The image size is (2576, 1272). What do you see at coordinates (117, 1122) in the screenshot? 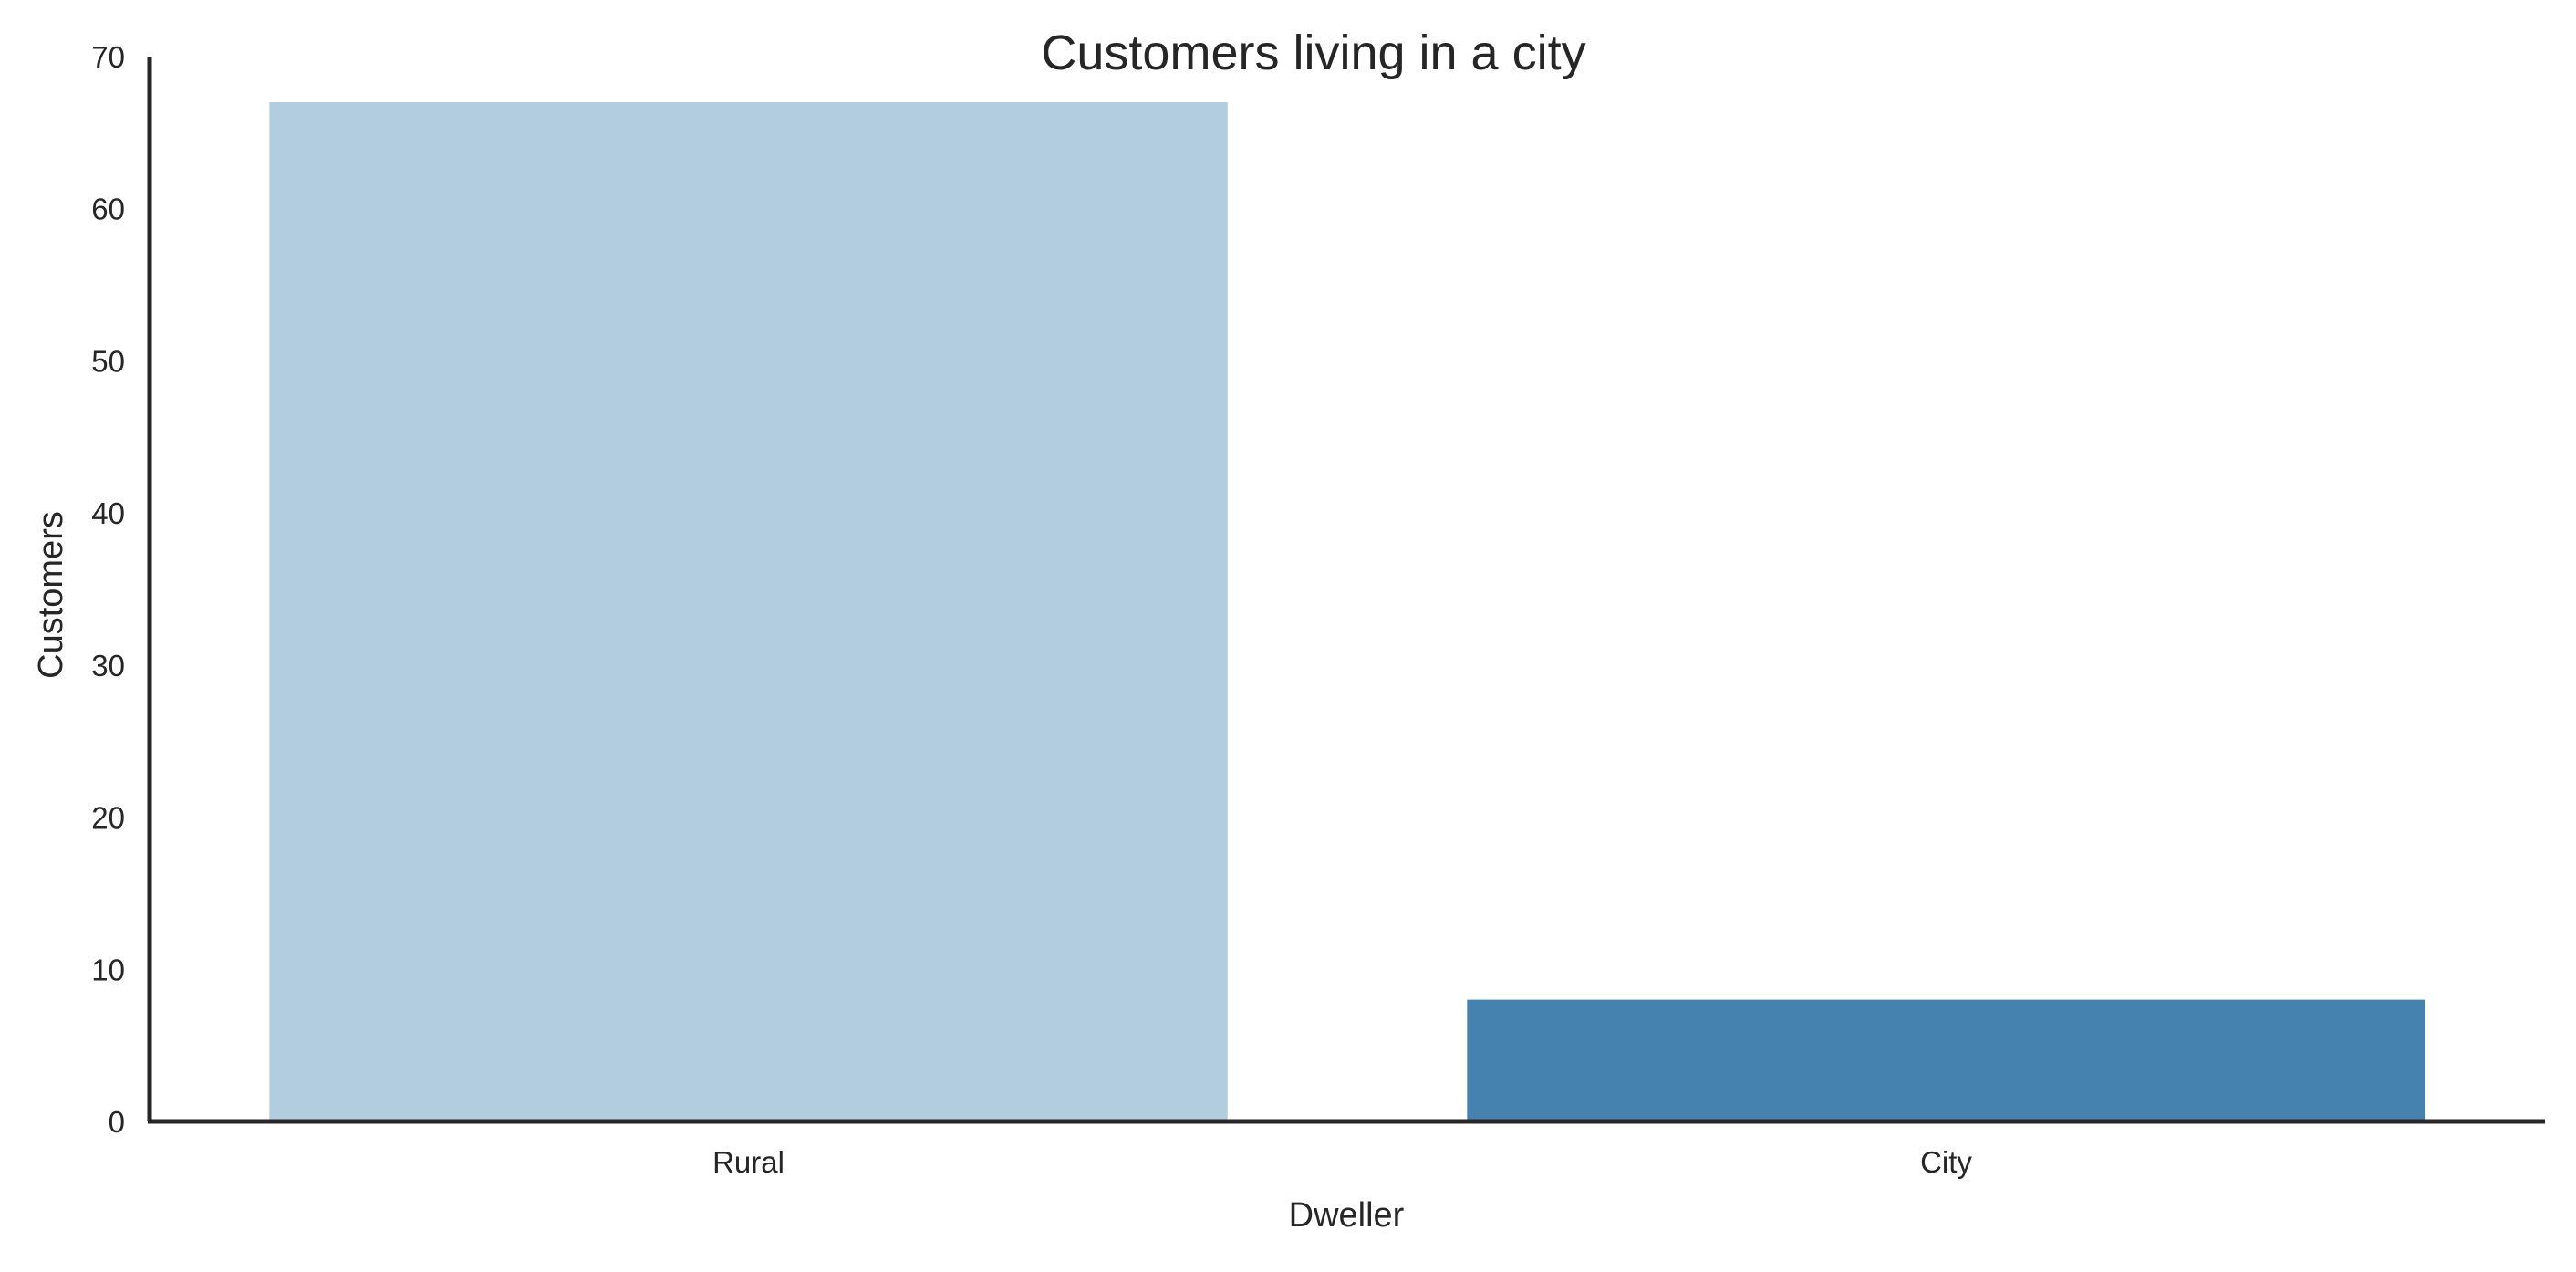
I see `y-tick-label-0: 0` at bounding box center [117, 1122].